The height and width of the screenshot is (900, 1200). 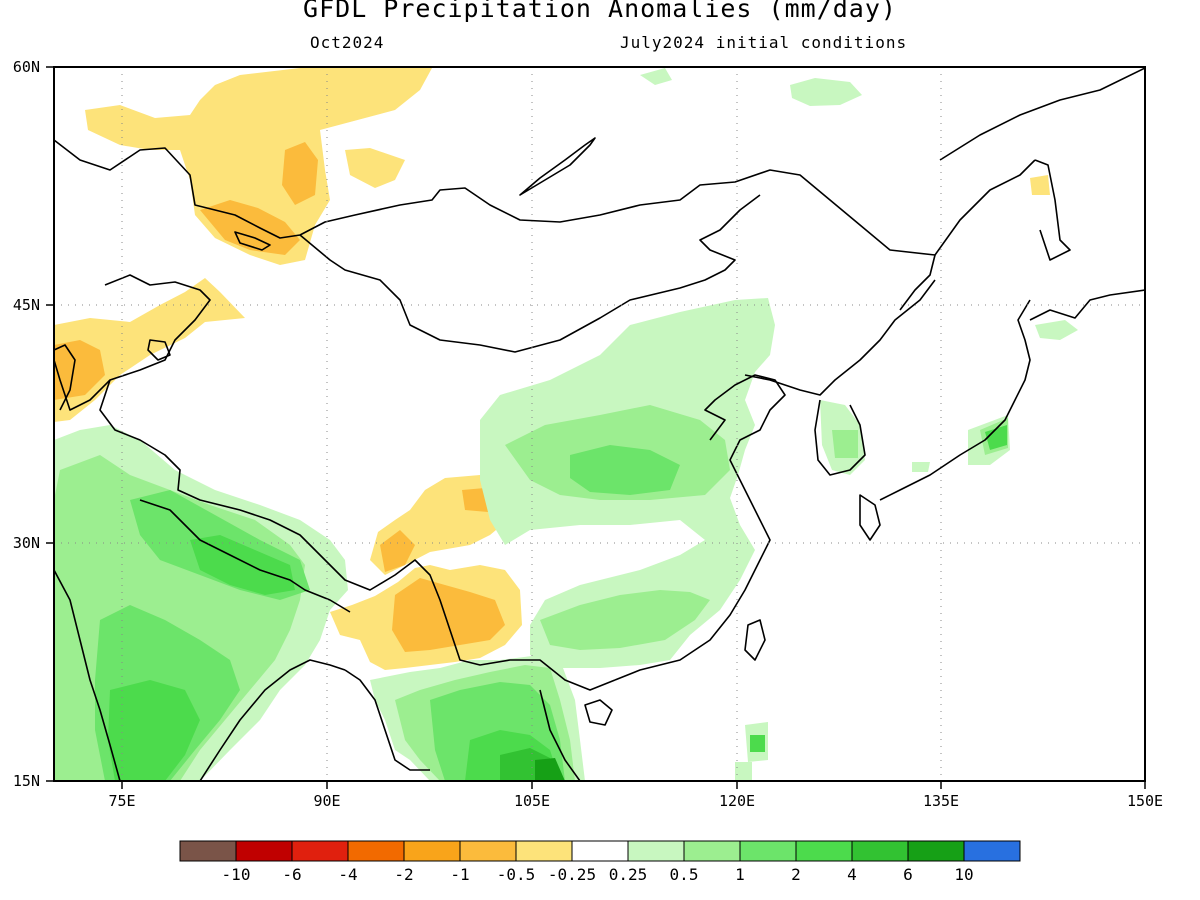 What do you see at coordinates (1042, 114) in the screenshot?
I see `kamchatka-coast` at bounding box center [1042, 114].